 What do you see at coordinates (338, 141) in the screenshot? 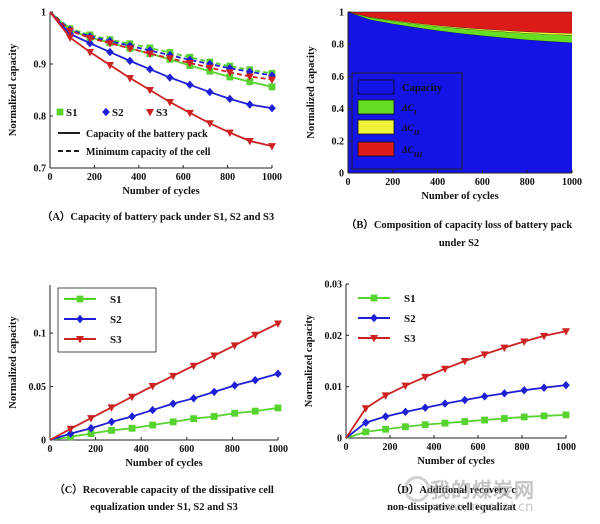
I see `y-tick-label: 0.2` at bounding box center [338, 141].